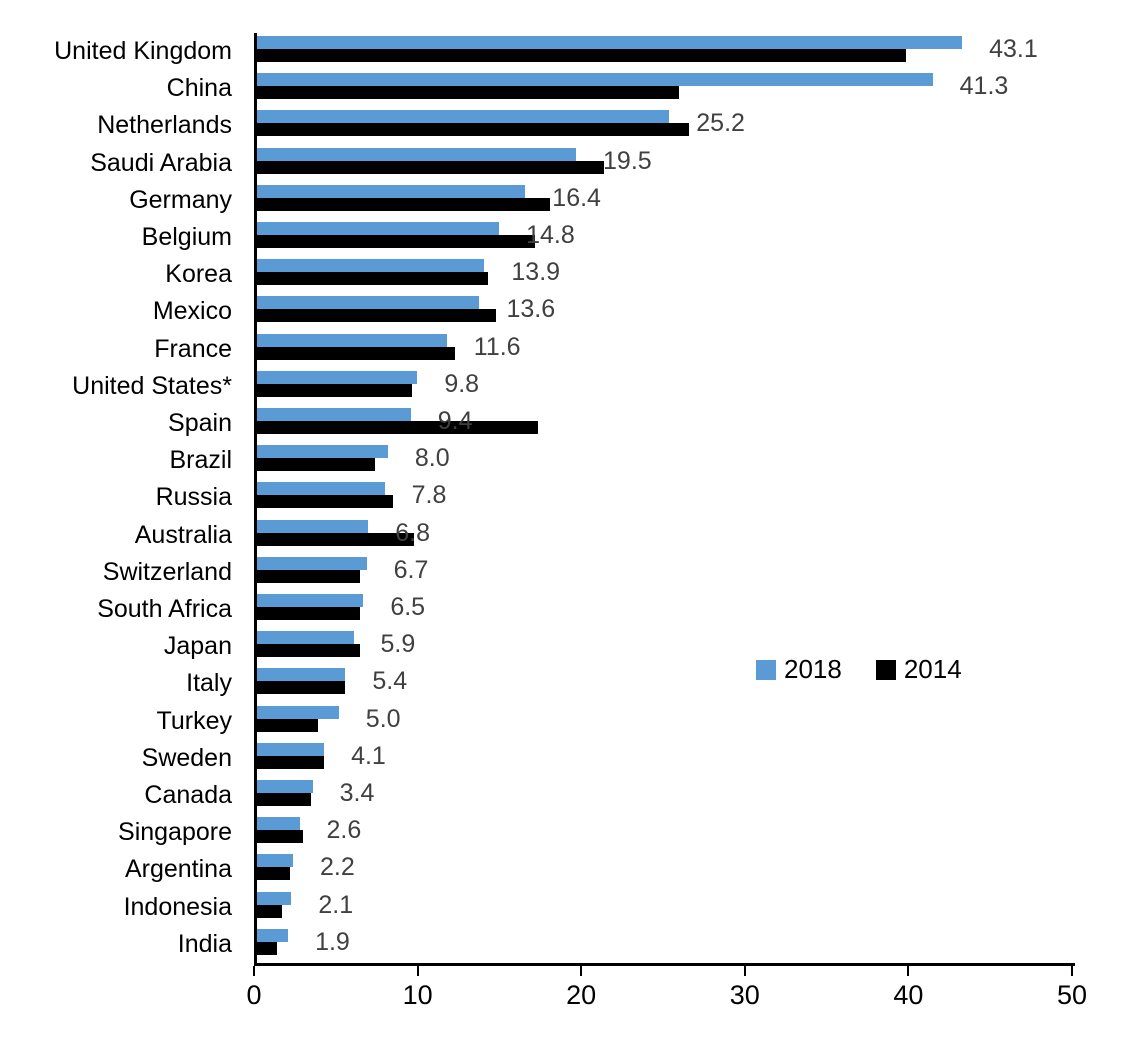 The width and height of the screenshot is (1123, 1041). What do you see at coordinates (152, 385) in the screenshot?
I see `category-label: United States*` at bounding box center [152, 385].